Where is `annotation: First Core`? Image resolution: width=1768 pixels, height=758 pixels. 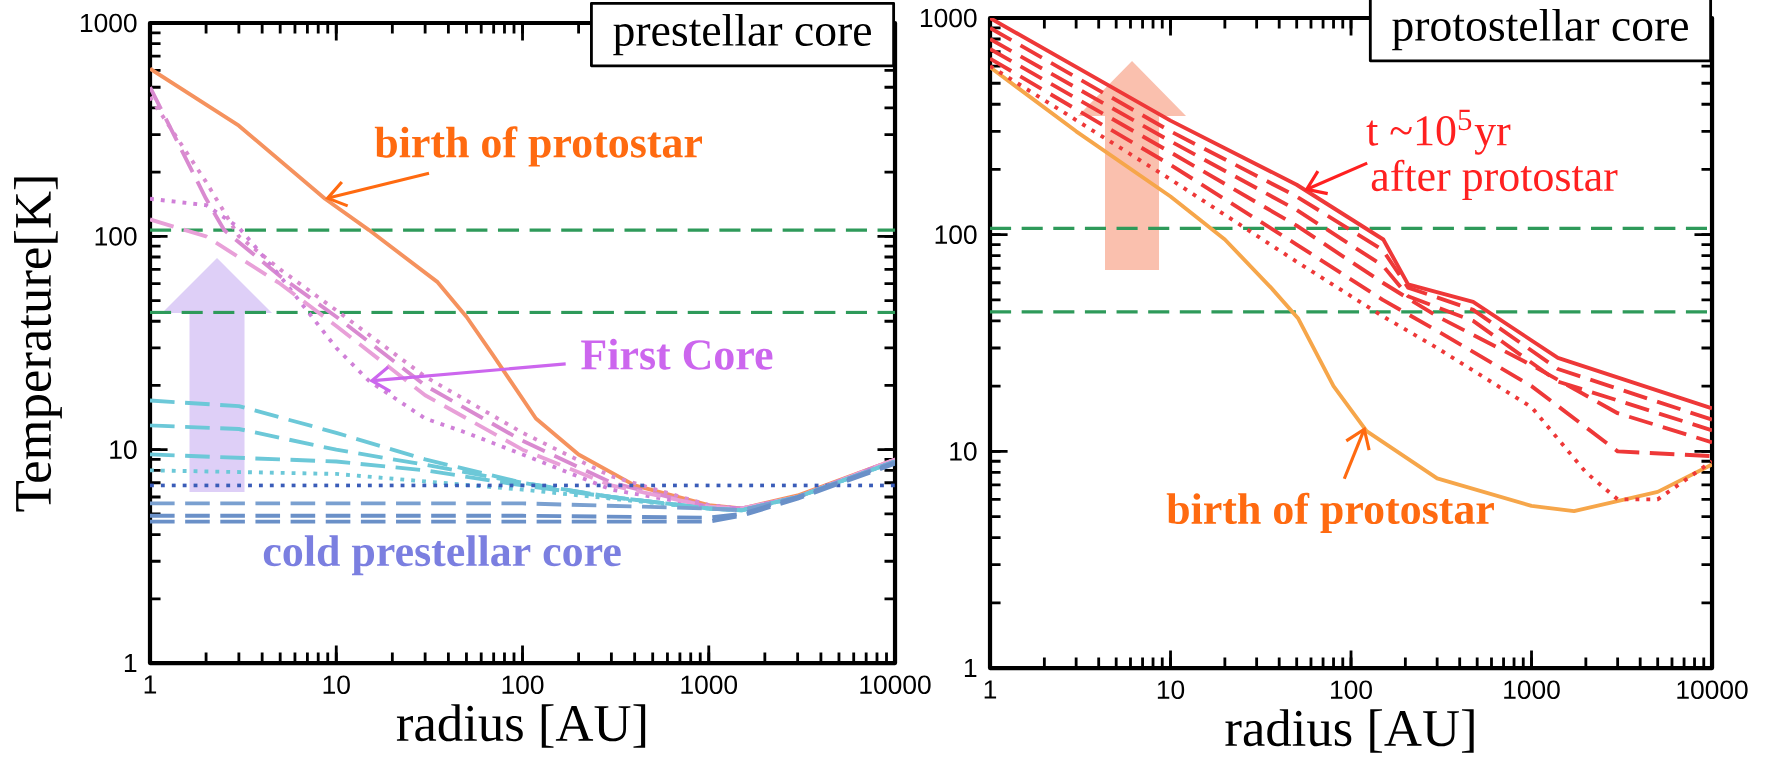
annotation: First Core is located at coordinates (677, 354).